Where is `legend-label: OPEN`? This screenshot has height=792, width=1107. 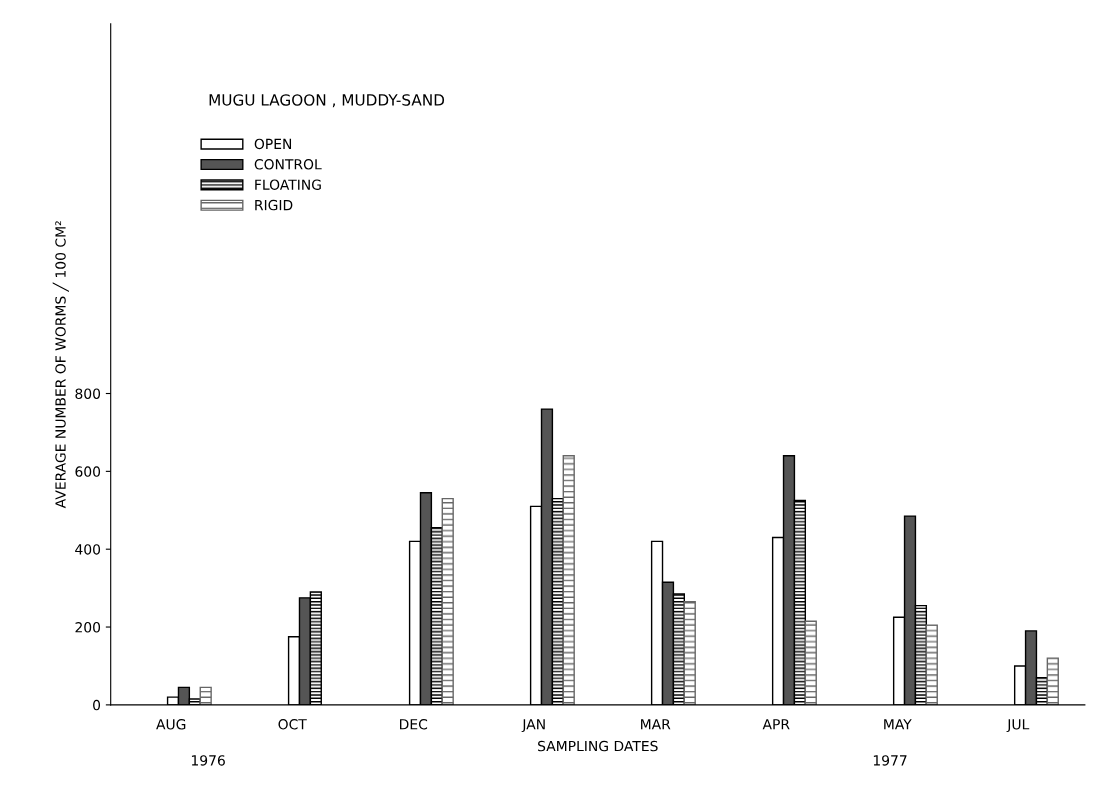 legend-label: OPEN is located at coordinates (273, 144).